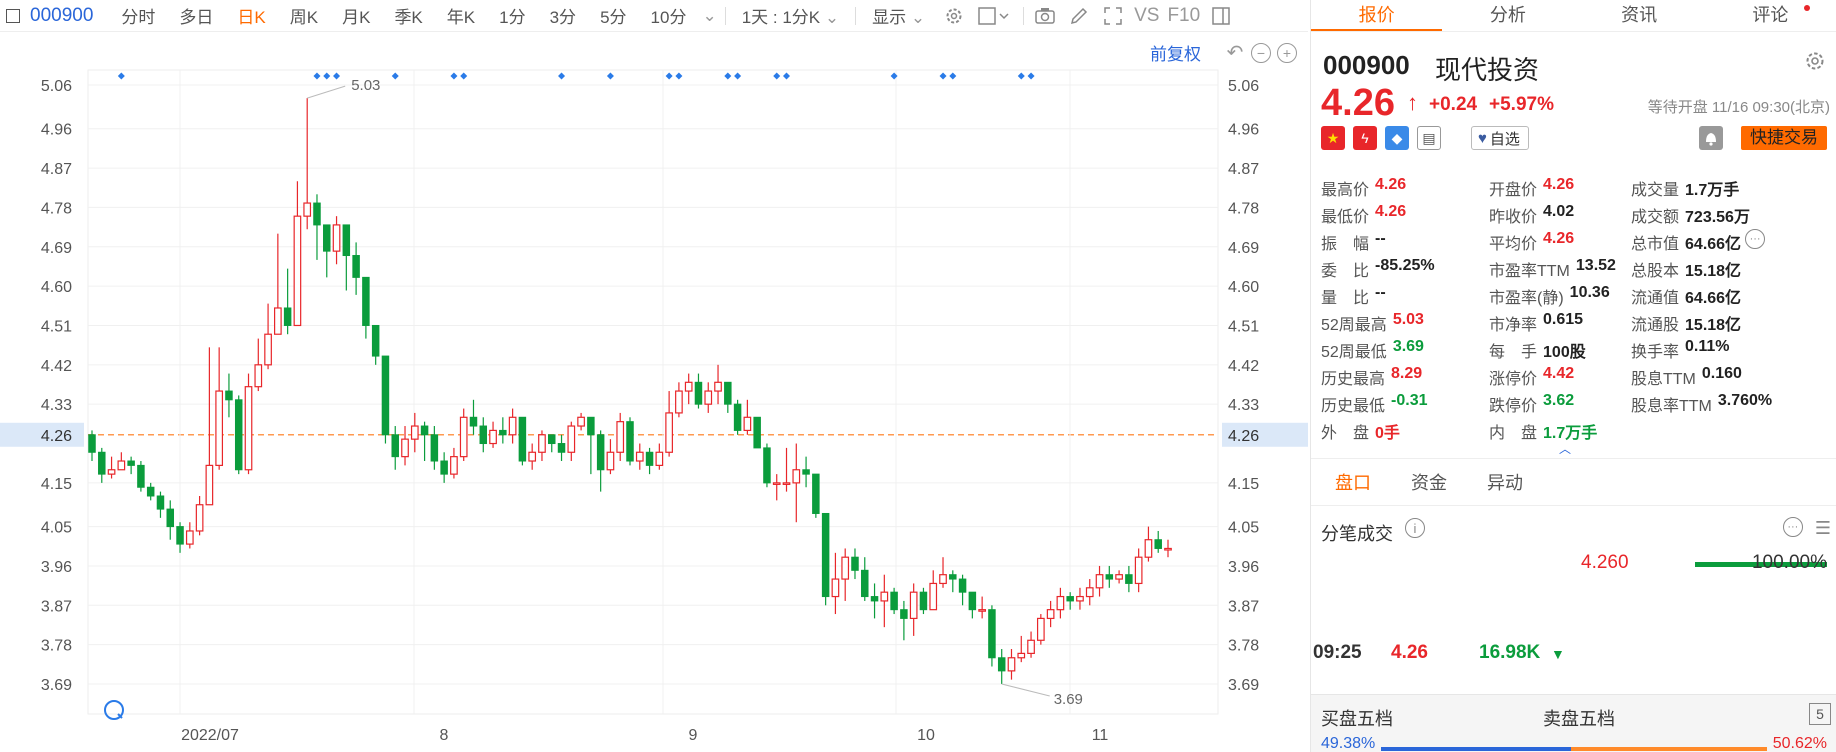 This screenshot has width=1836, height=752. What do you see at coordinates (709, 15) in the screenshot?
I see `period-dropdown-icon: ⌄` at bounding box center [709, 15].